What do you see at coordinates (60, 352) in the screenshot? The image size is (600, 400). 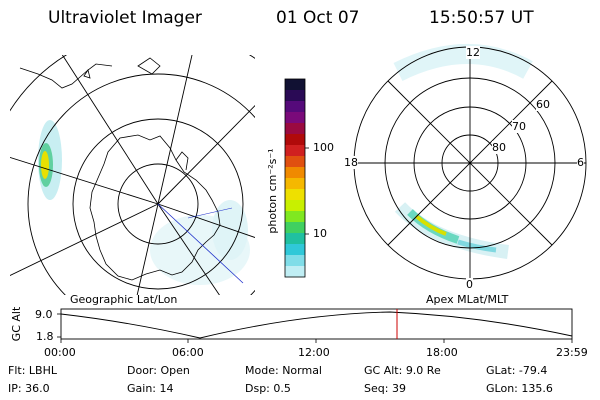 I see `x-tick-label: 00:00` at bounding box center [60, 352].